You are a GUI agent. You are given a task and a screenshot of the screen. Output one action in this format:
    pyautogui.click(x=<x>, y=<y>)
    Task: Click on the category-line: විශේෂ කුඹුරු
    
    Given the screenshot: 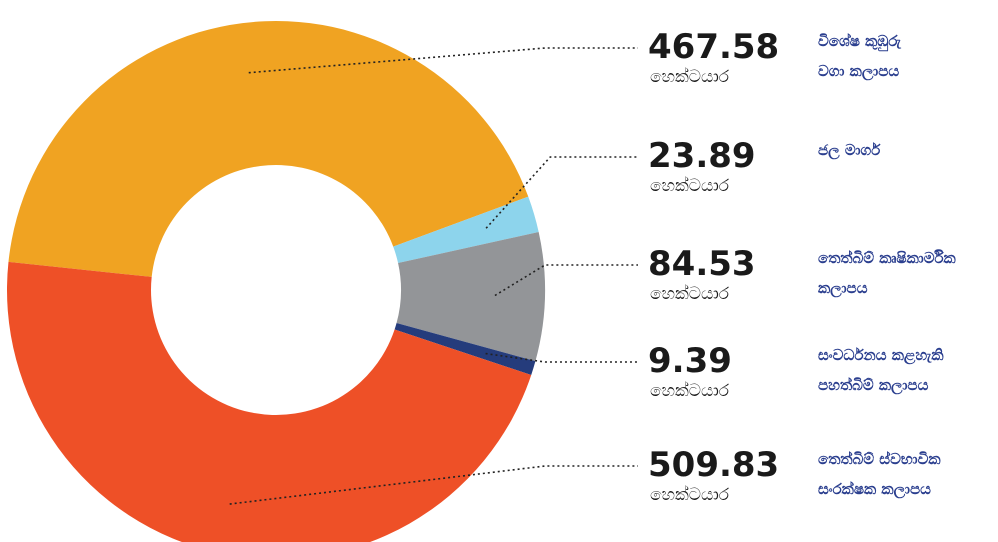 What is the action you would take?
    pyautogui.click(x=859, y=42)
    